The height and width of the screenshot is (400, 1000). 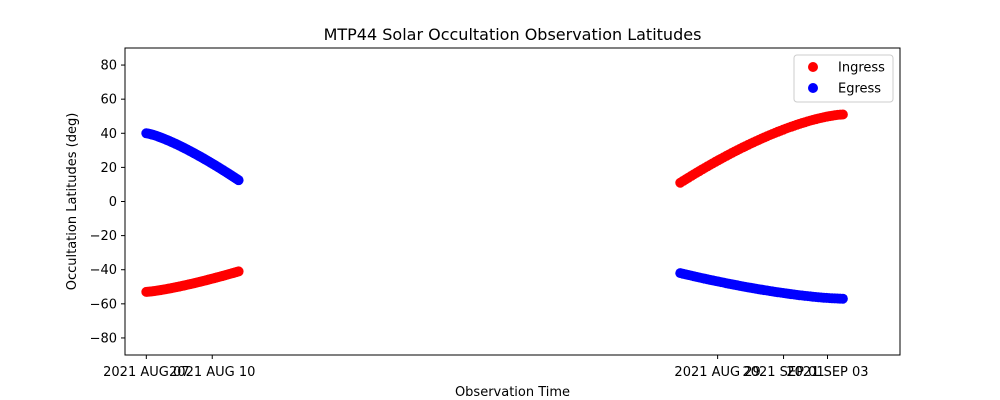 I want to click on x-tick-label: 2021 SEP 01, so click(x=783, y=372).